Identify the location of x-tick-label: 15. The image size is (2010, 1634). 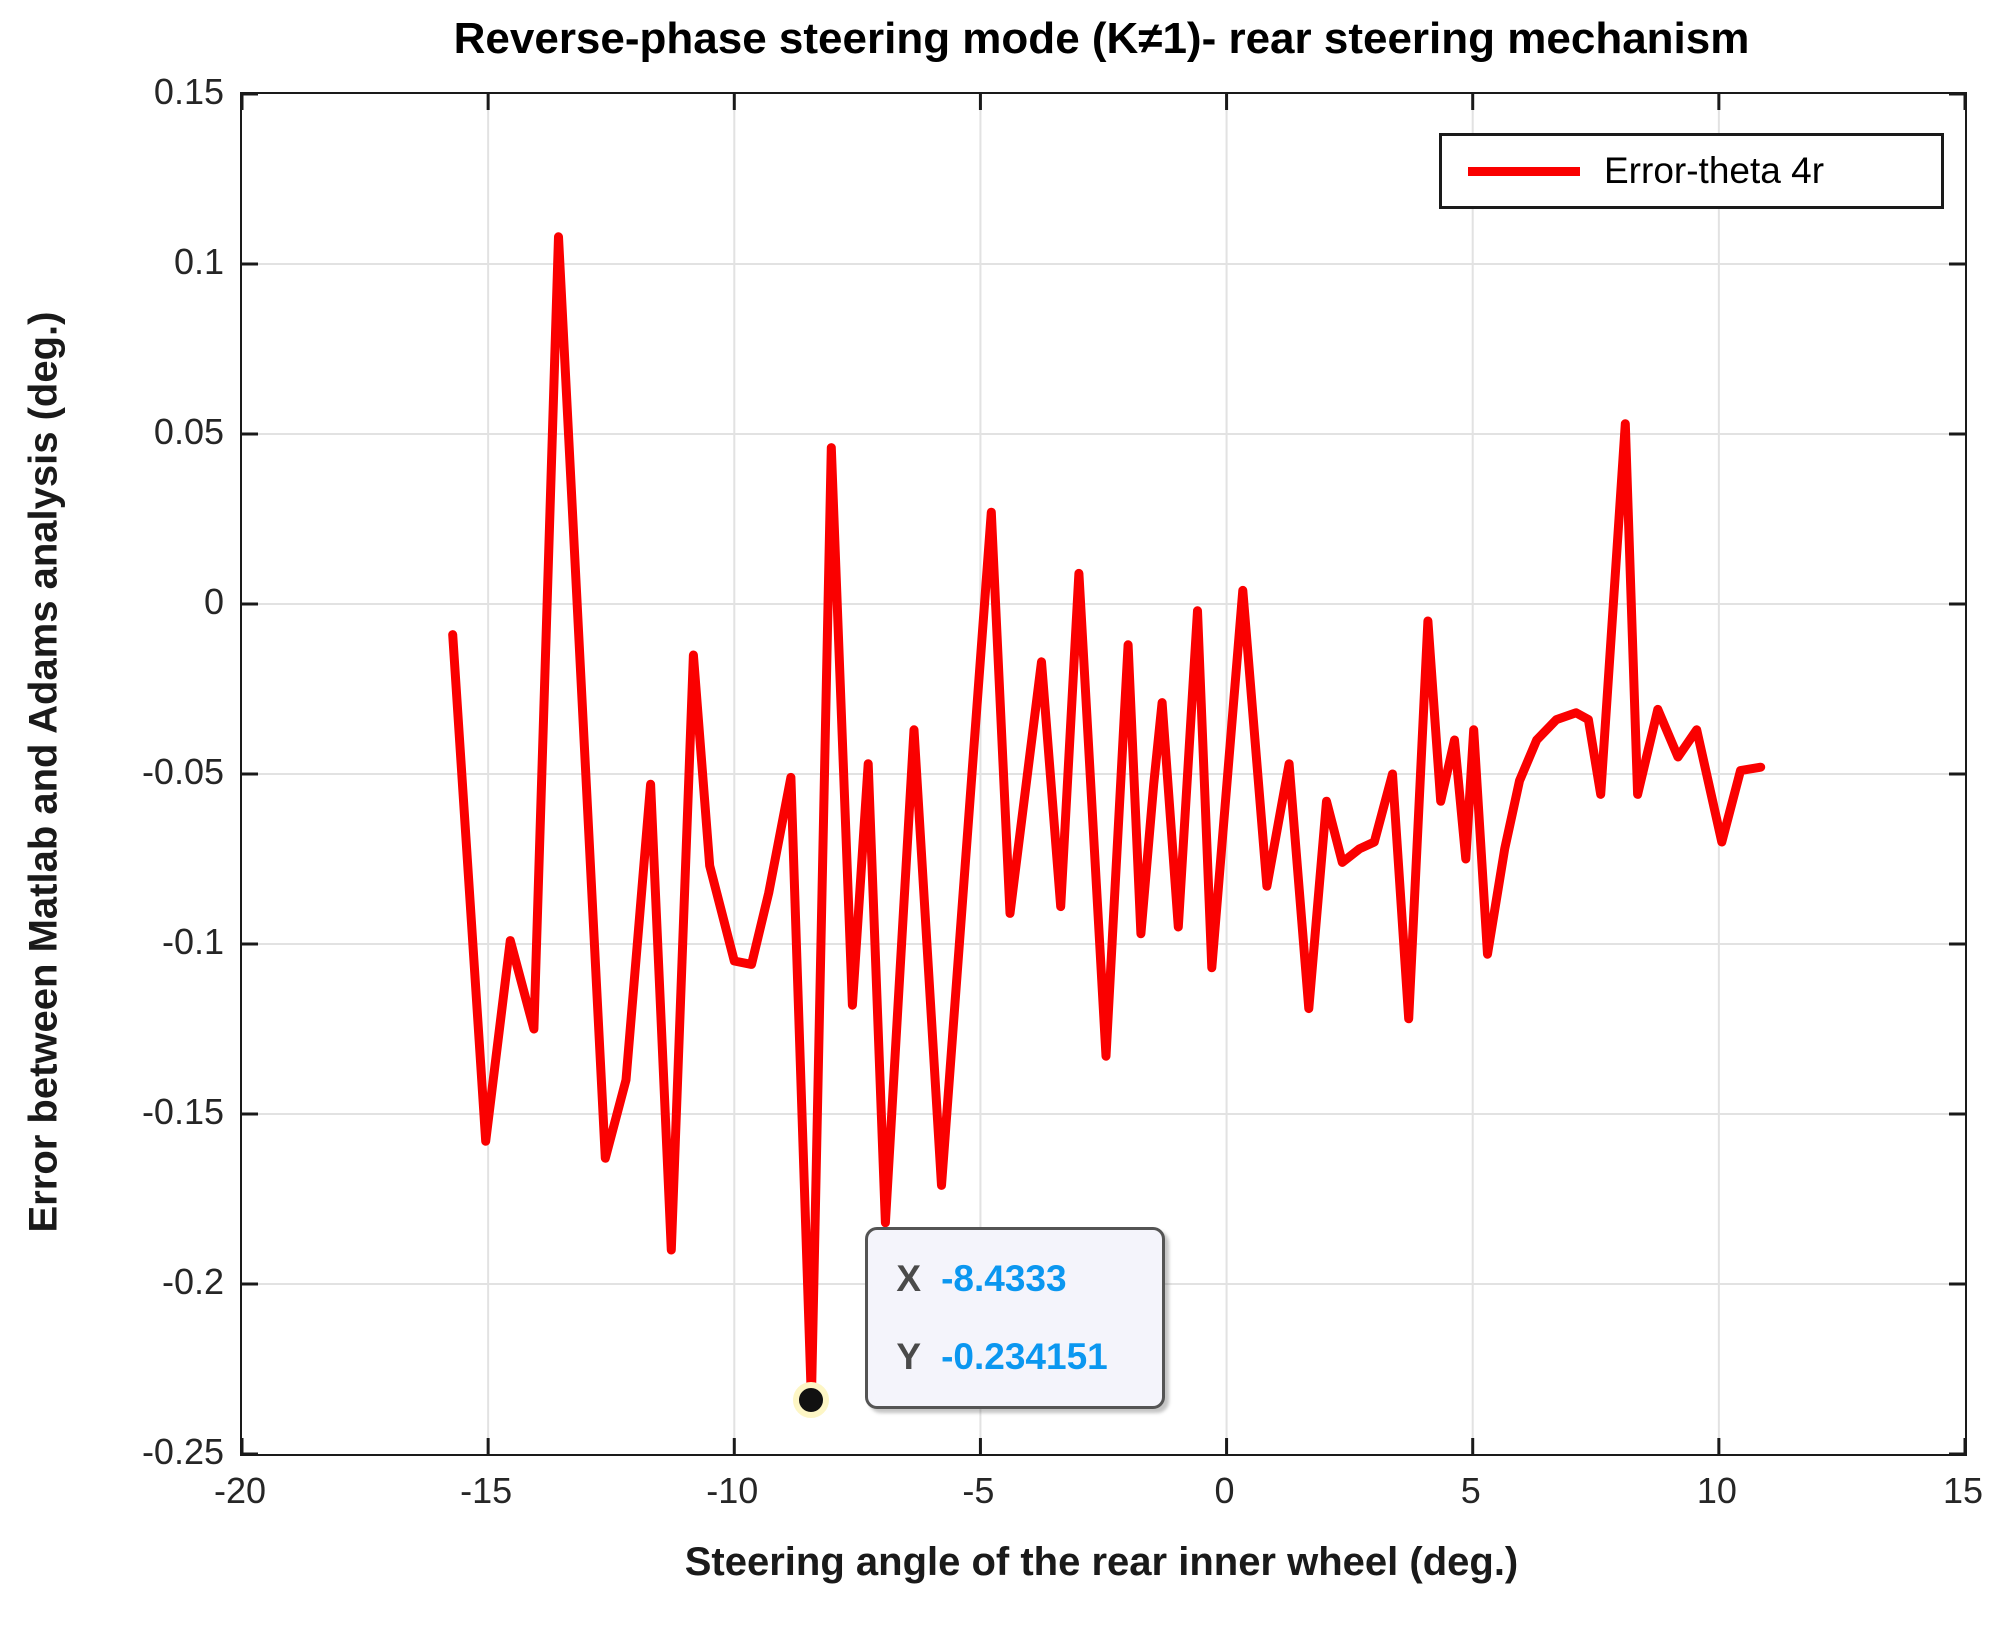
(1963, 1490).